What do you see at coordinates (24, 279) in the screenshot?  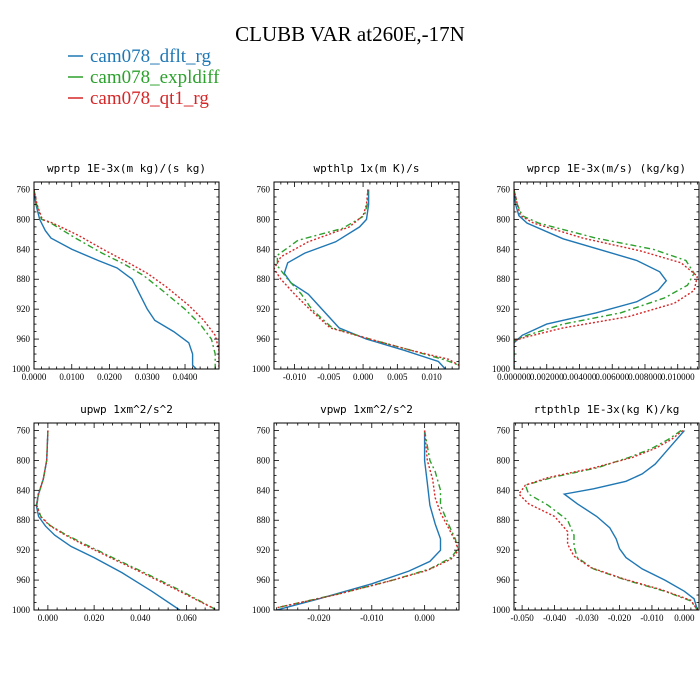 I see `panel-0-ytick-label: 880` at bounding box center [24, 279].